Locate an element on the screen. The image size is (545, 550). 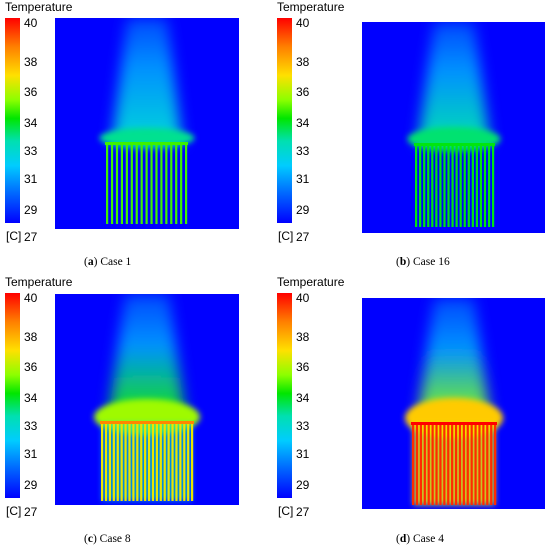
panel-label: Case 4 is located at coordinates (427, 539).